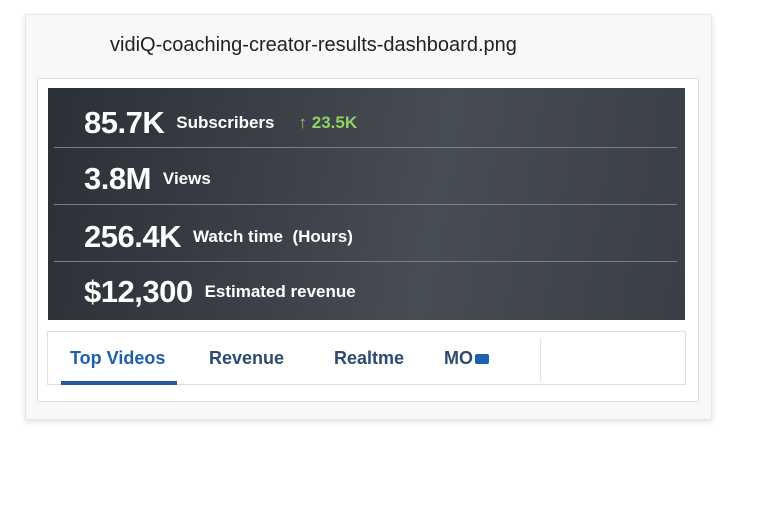 This screenshot has height=512, width=768. What do you see at coordinates (458, 358) in the screenshot?
I see `tab-more-label: MO` at bounding box center [458, 358].